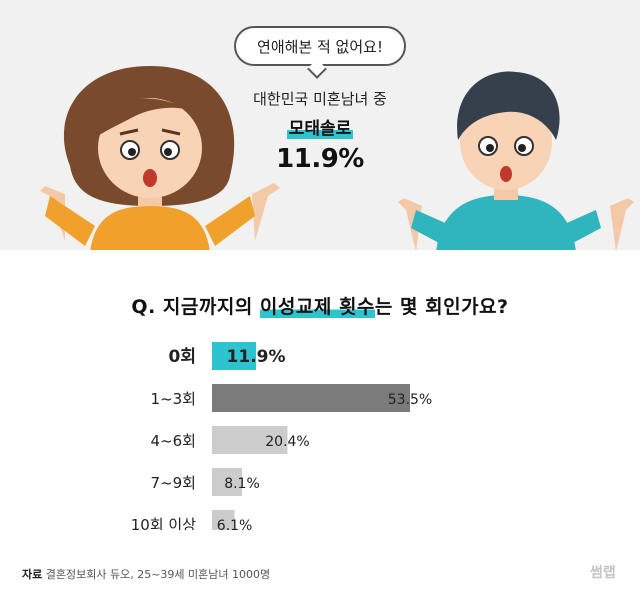 The height and width of the screenshot is (600, 640). I want to click on category-label: 4~6회, so click(173, 441).